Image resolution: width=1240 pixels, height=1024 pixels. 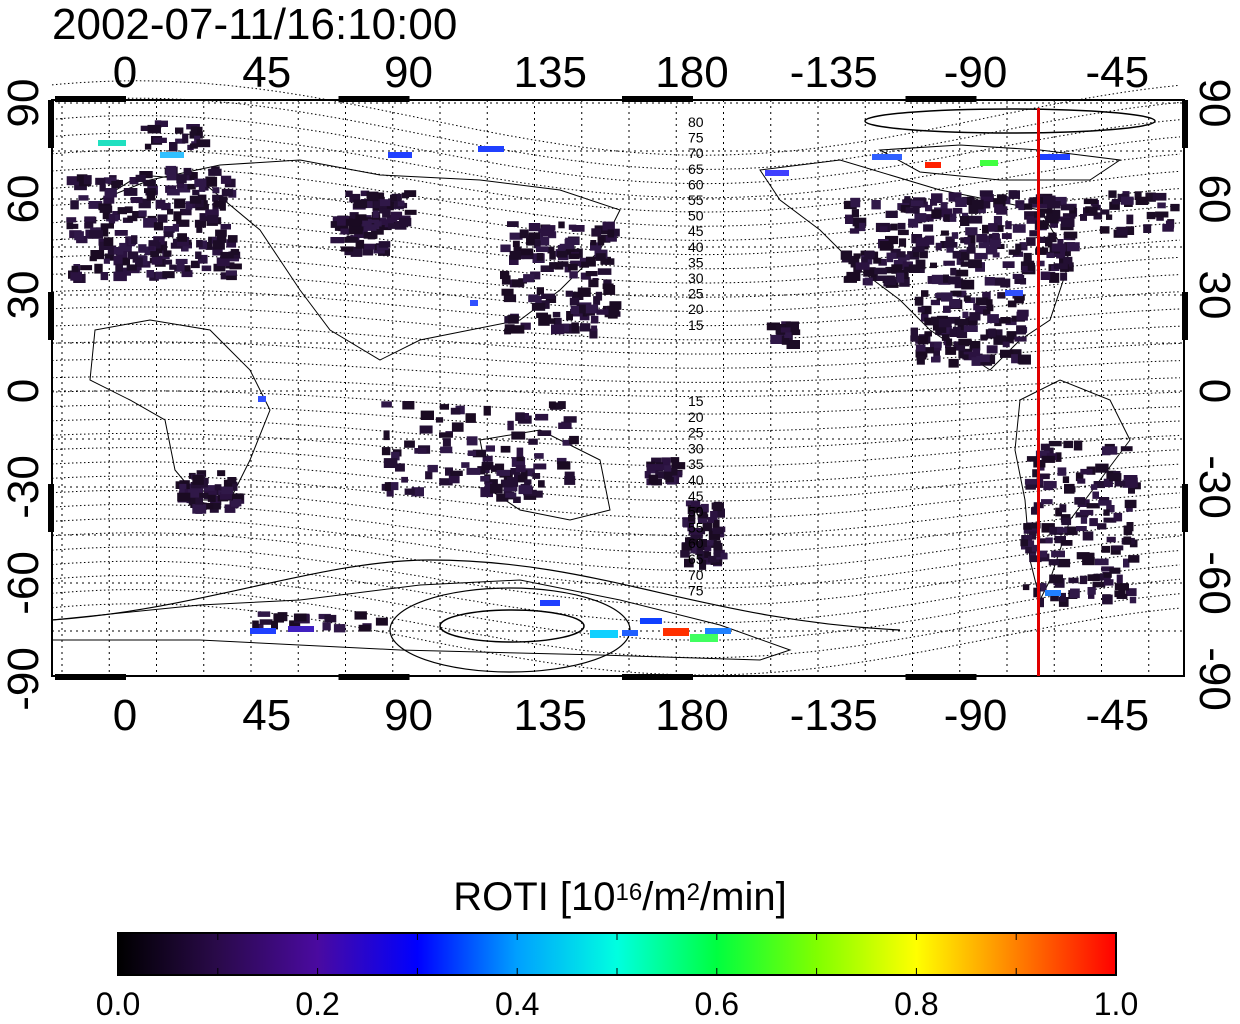 I want to click on contour-label-south: 25, so click(x=696, y=433).